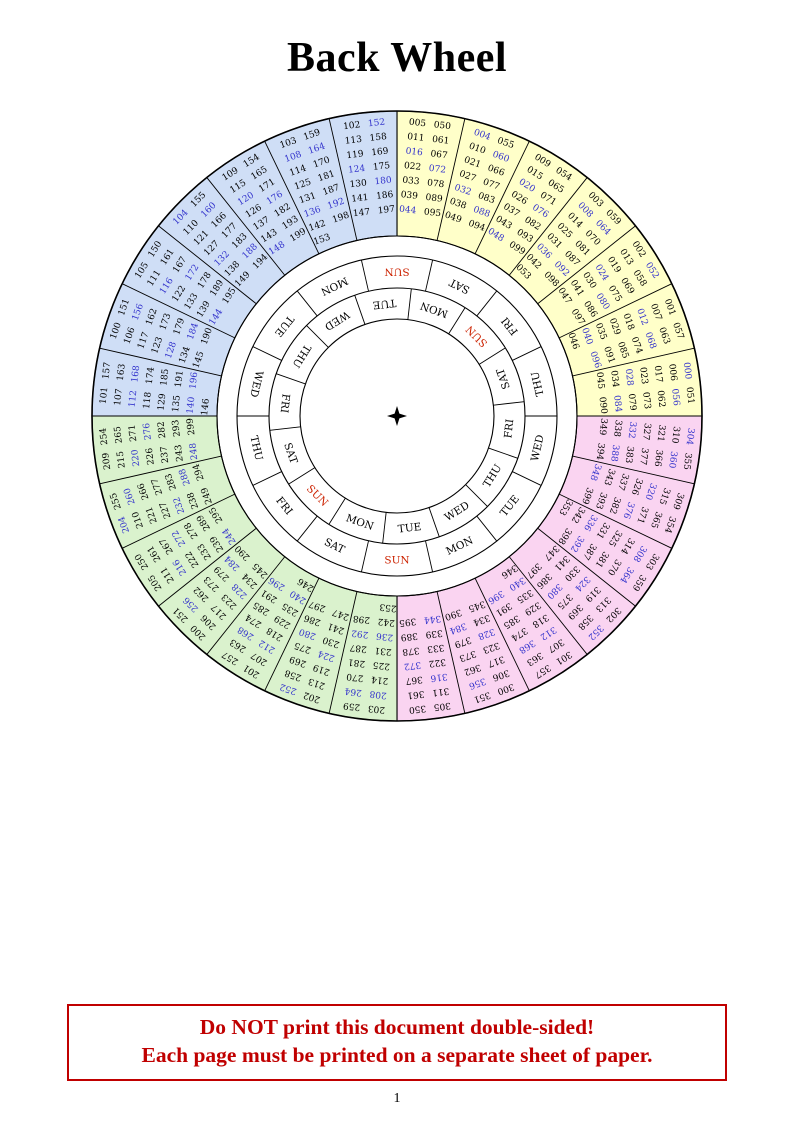 The height and width of the screenshot is (1123, 794). I want to click on day-label: WED, so click(538, 448).